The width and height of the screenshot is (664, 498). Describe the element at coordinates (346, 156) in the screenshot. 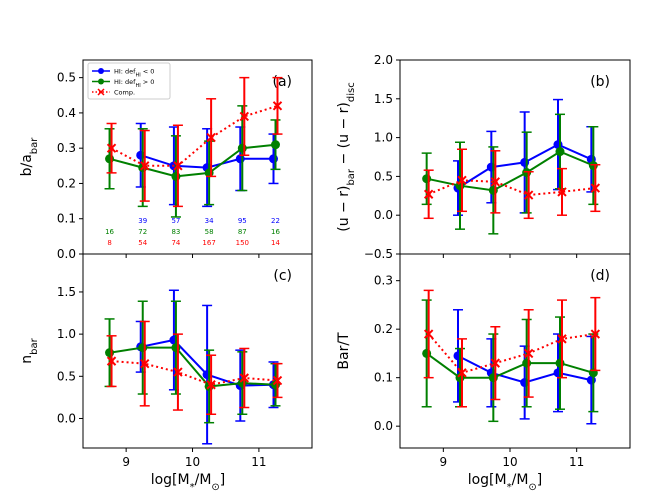

I see `y-axis-label: (u − r)bar − (u − r)disc` at that location.